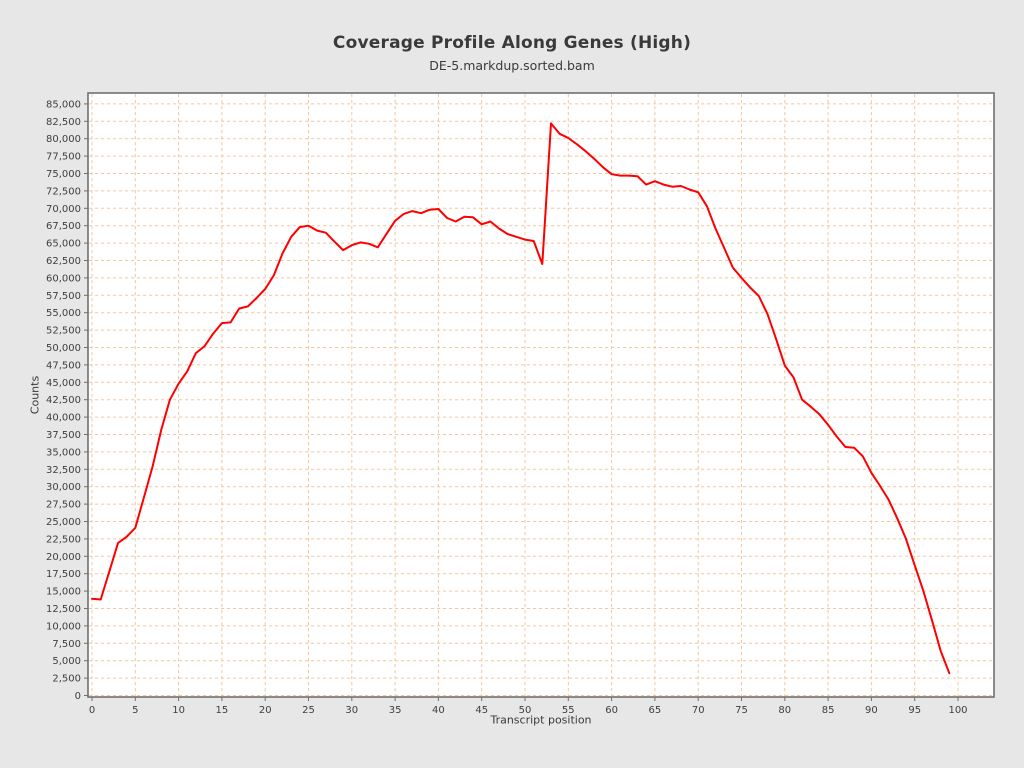  Describe the element at coordinates (481, 710) in the screenshot. I see `svg-text: 45` at that location.